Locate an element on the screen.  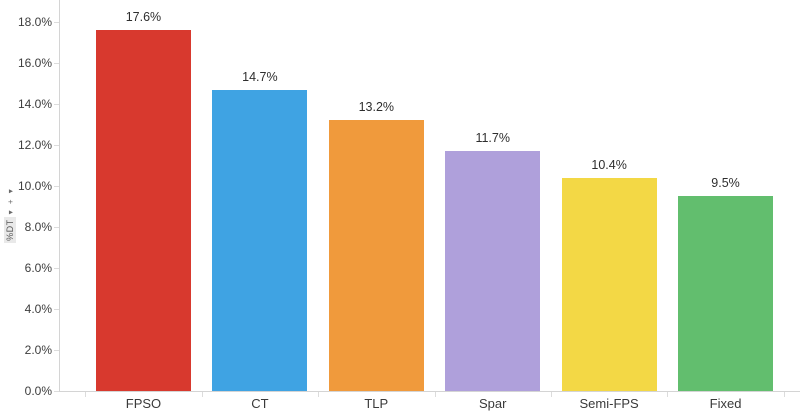
x-axis-category-label: TLP is located at coordinates (376, 403).